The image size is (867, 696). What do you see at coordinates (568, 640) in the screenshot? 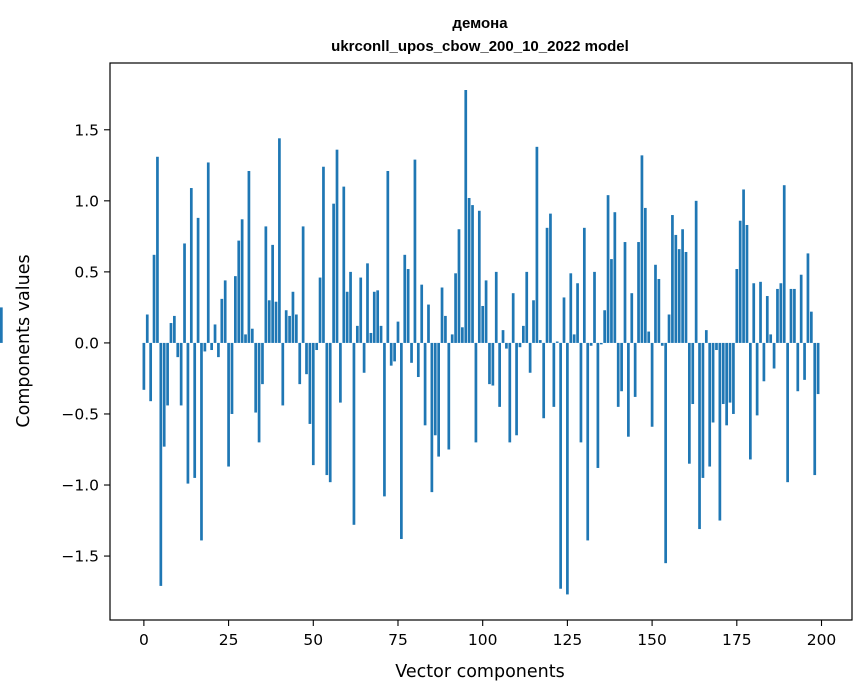
I see `x-tick-label: 125` at bounding box center [568, 640].